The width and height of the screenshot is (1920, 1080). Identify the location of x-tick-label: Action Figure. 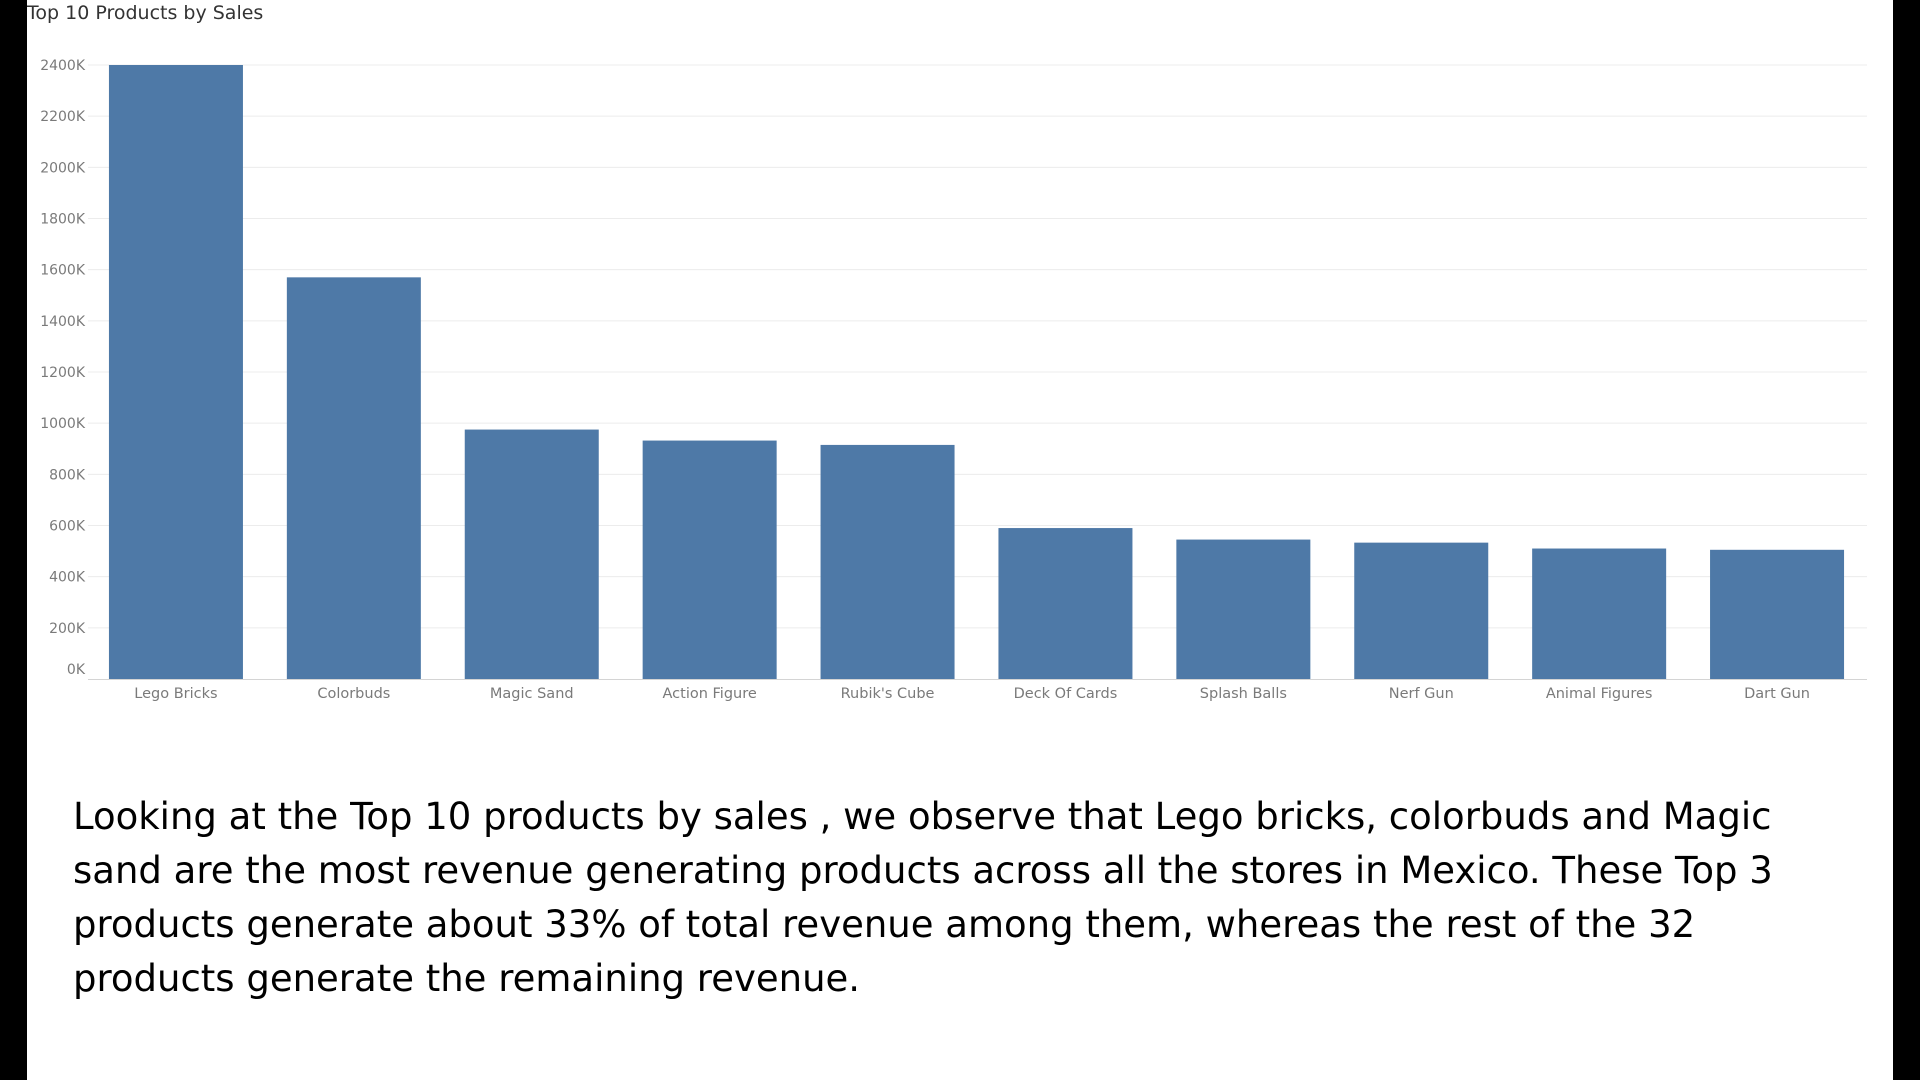
(710, 694).